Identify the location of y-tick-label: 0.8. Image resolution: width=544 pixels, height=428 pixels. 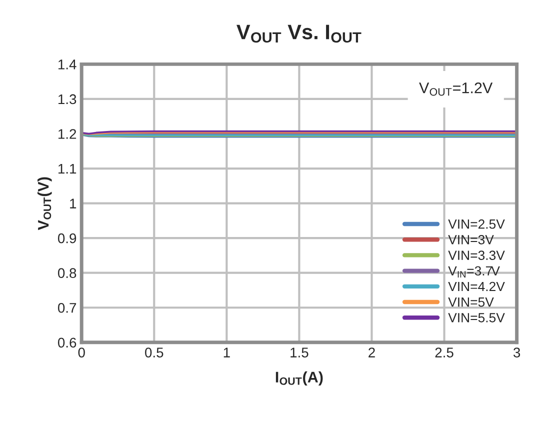
(67, 273).